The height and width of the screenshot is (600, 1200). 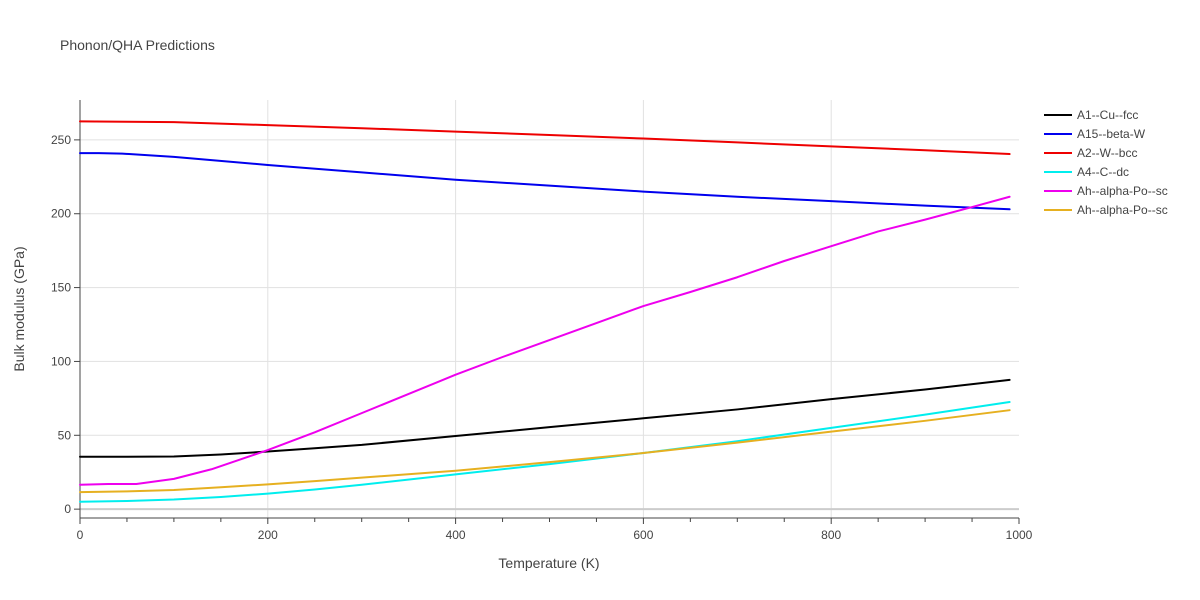 What do you see at coordinates (1019, 535) in the screenshot?
I see `x-tick-label: 1000` at bounding box center [1019, 535].